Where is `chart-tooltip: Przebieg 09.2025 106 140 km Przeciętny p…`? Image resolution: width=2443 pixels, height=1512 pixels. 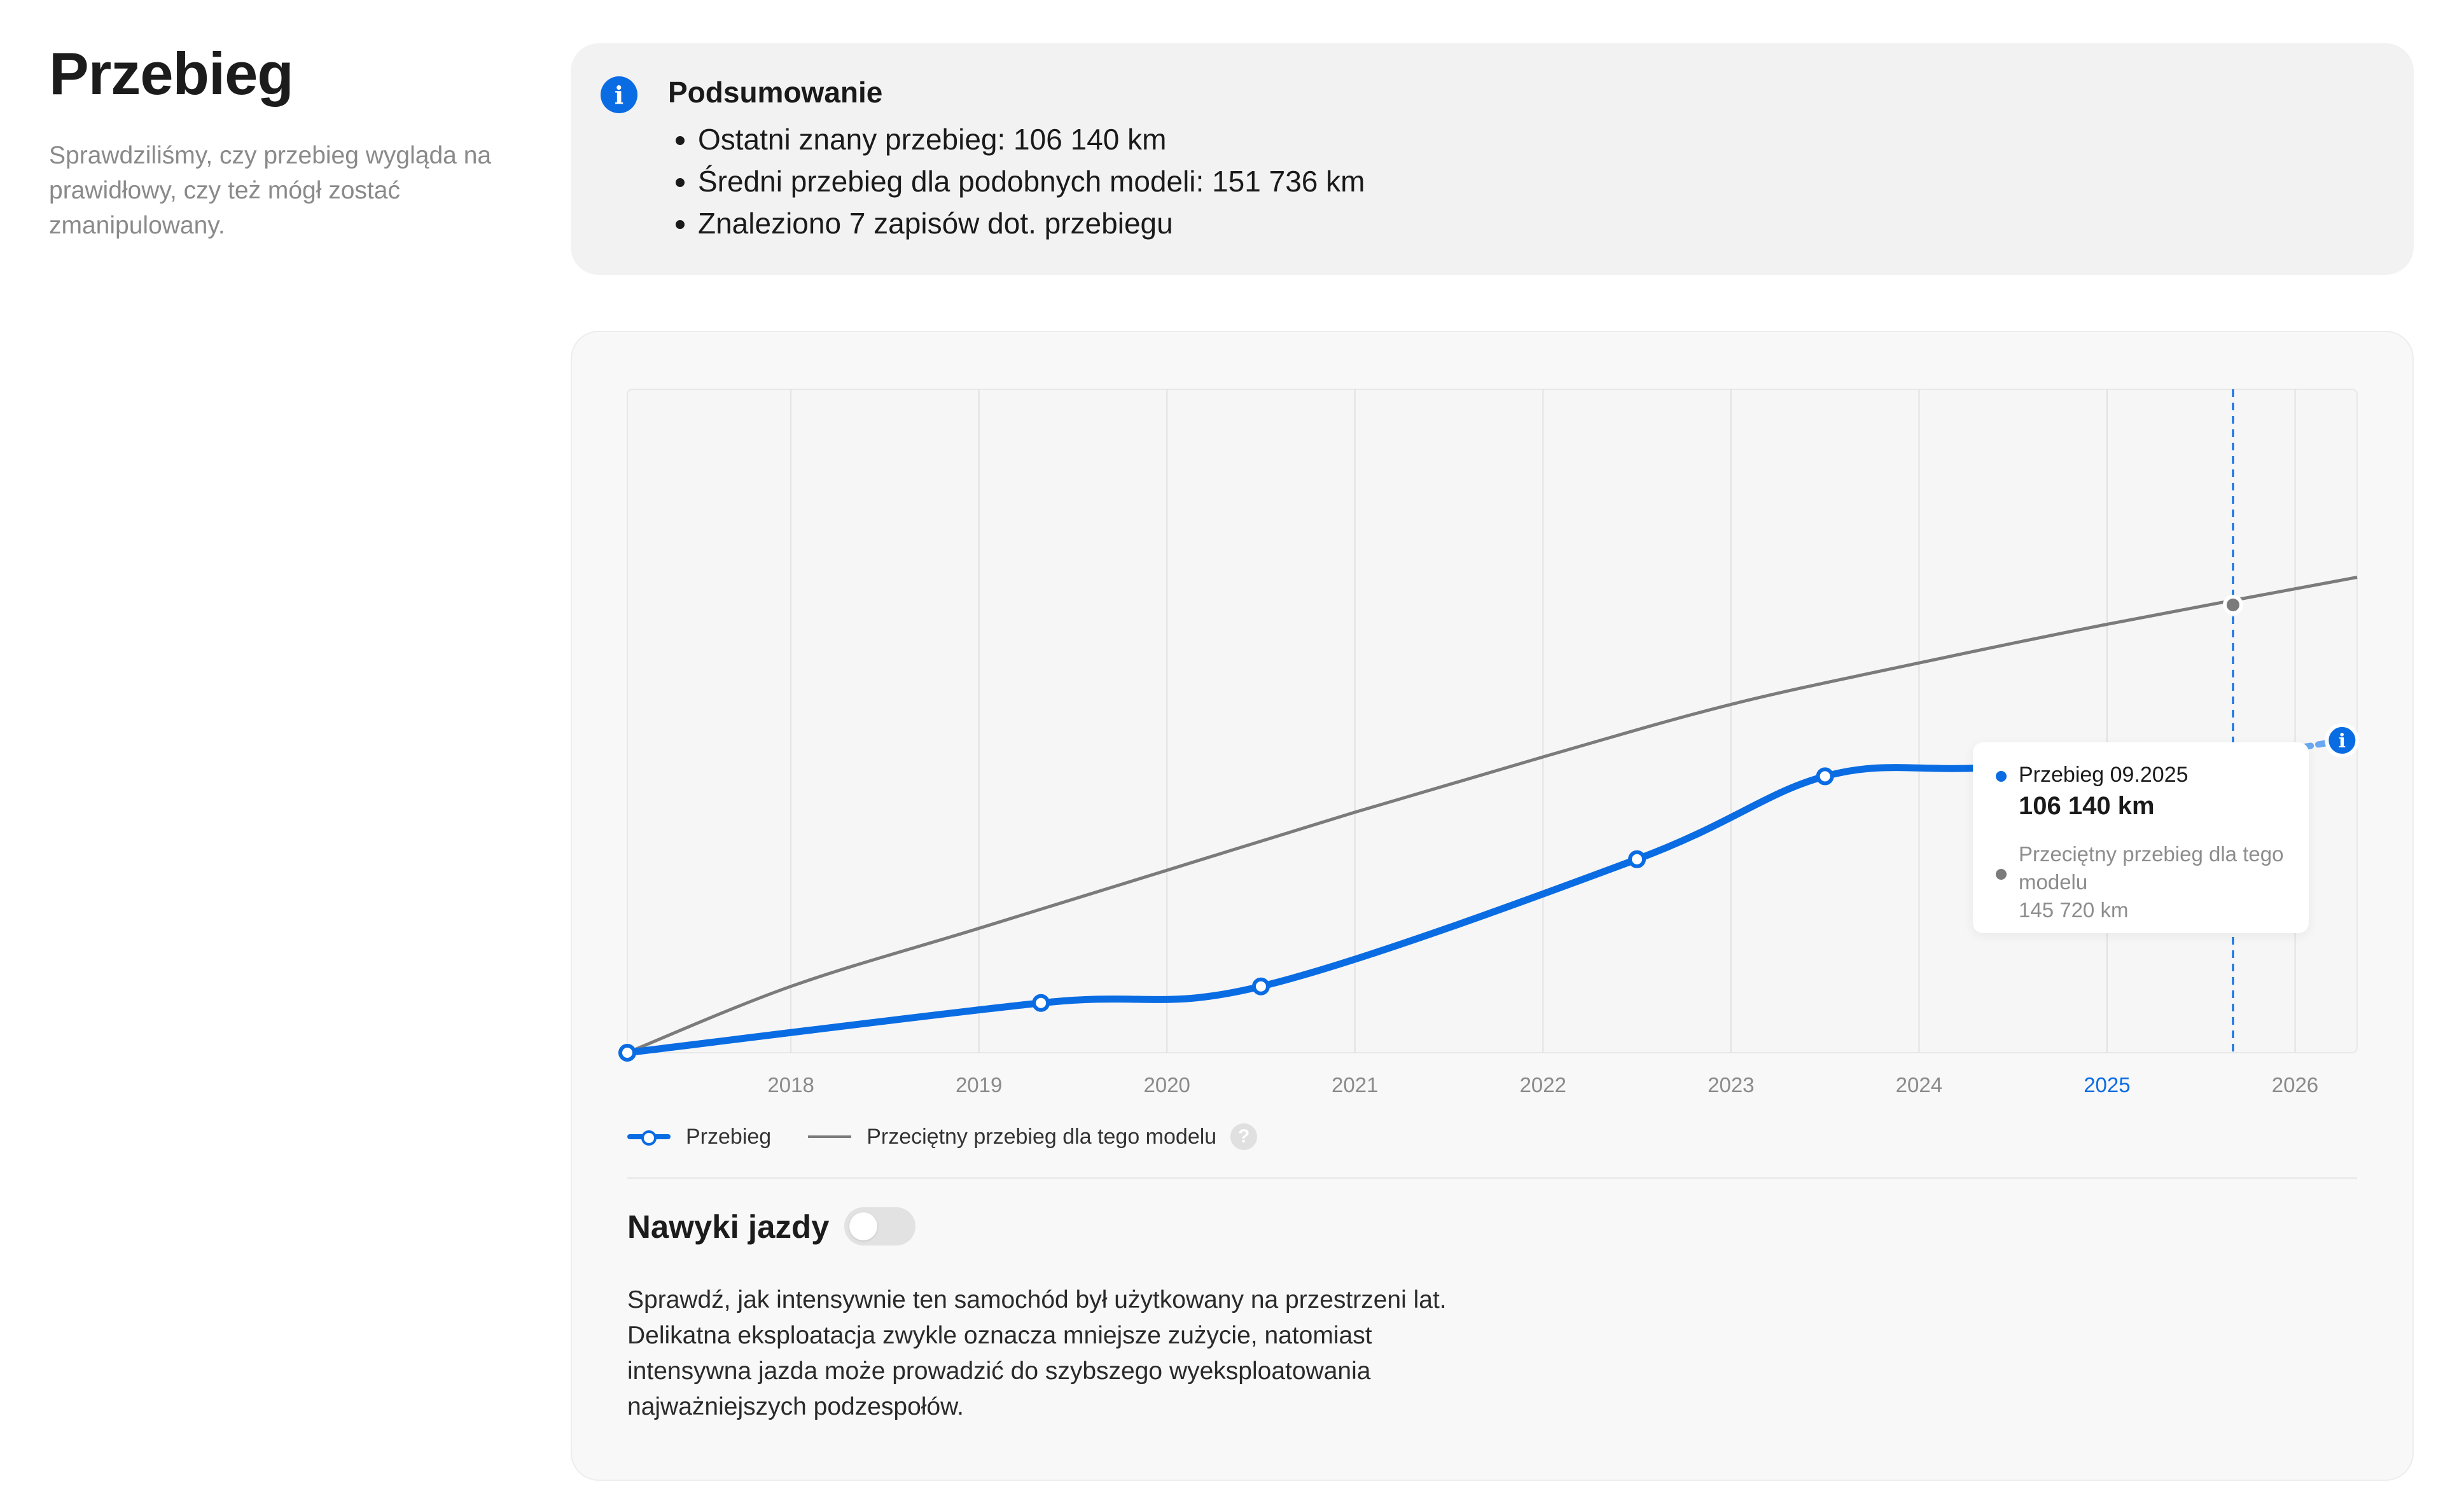 chart-tooltip: Przebieg 09.2025 106 140 km Przeciętny p… is located at coordinates (2141, 837).